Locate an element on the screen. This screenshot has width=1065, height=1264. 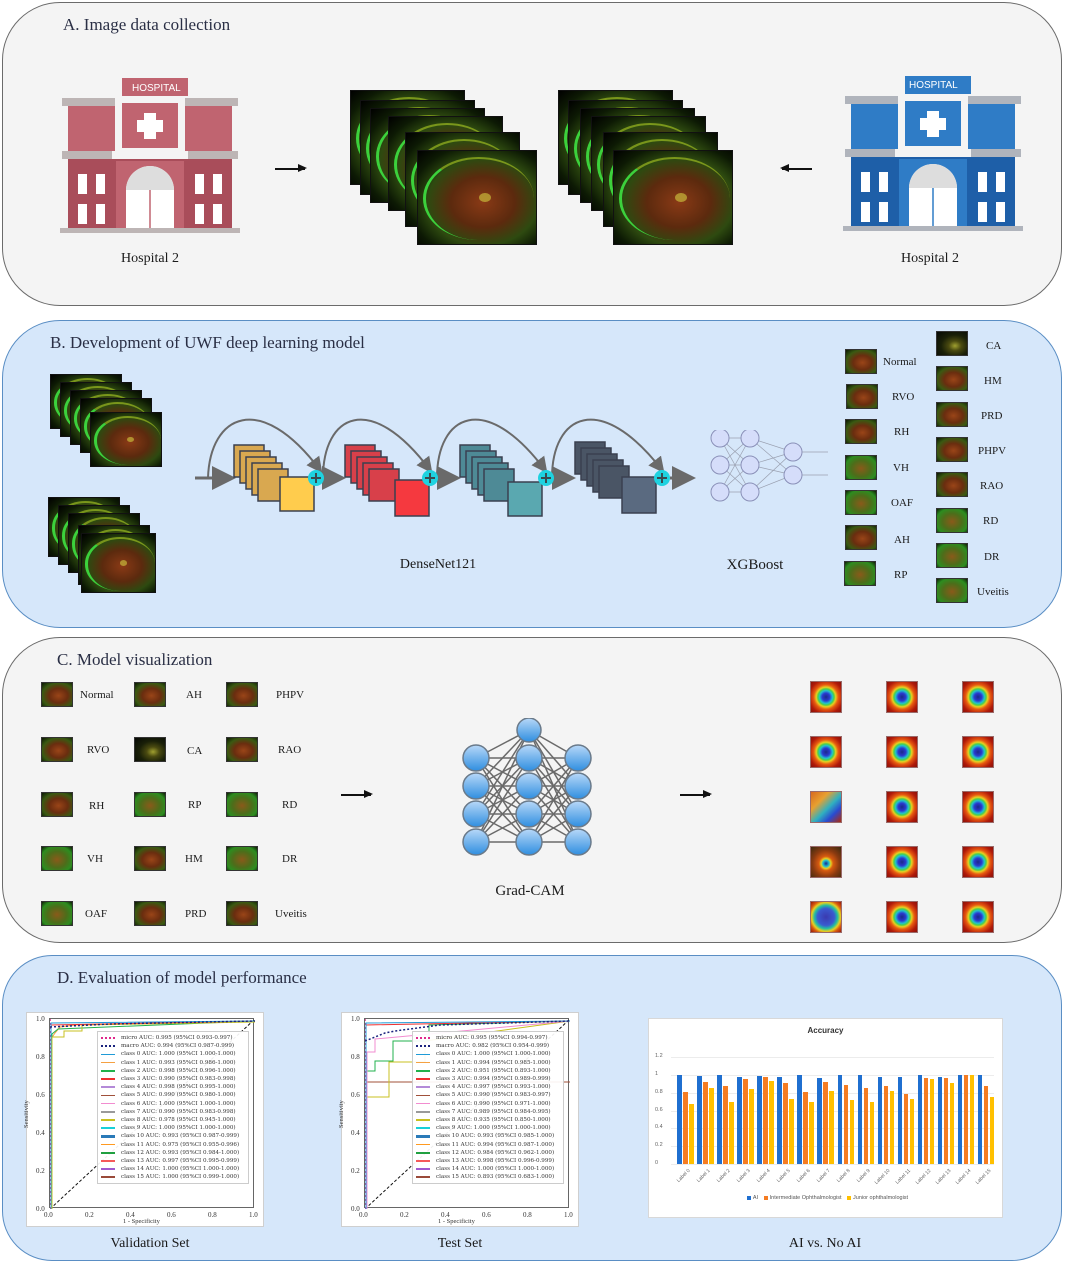
thumb-ca is located at coordinates (952, 343).